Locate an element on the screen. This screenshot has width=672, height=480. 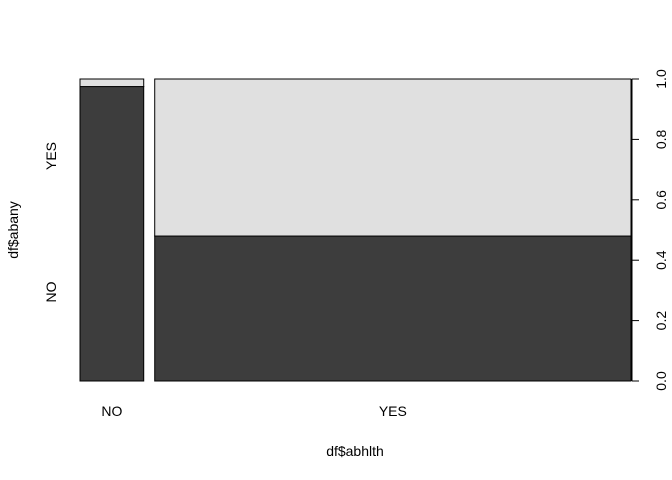
y-tick-label-no: NO is located at coordinates (51, 291).